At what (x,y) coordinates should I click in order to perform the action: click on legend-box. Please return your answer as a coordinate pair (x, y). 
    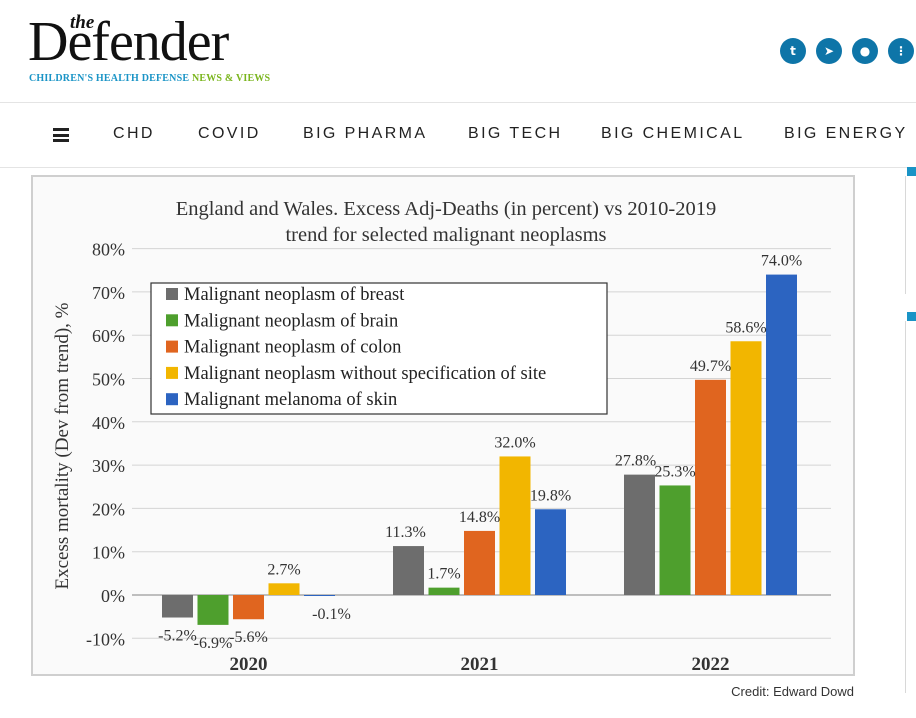
    Looking at the image, I should click on (379, 348).